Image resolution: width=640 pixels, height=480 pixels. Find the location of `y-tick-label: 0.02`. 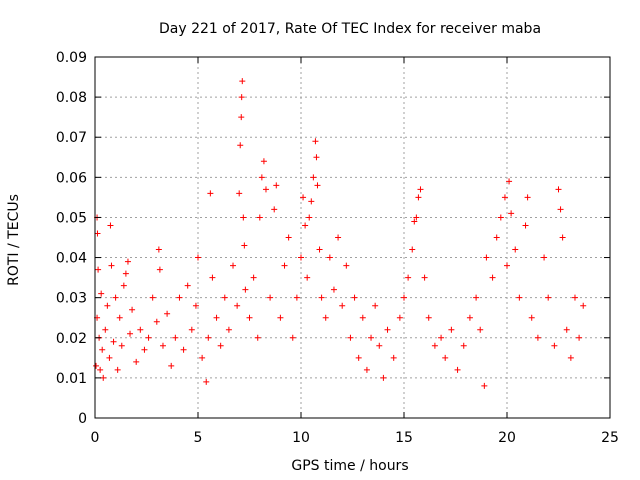

y-tick-label: 0.02 is located at coordinates (71, 339).